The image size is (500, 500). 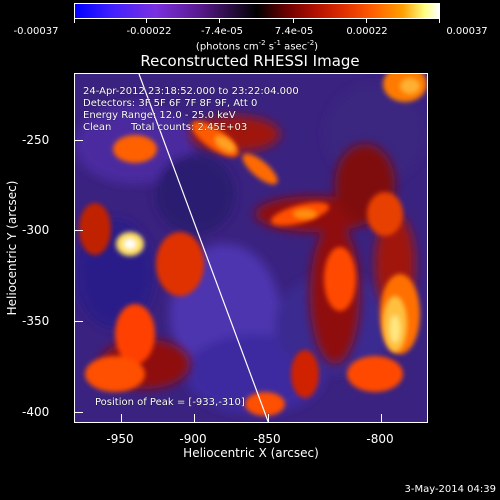 I want to click on colorbar-label: -0.00037, so click(x=36, y=31).